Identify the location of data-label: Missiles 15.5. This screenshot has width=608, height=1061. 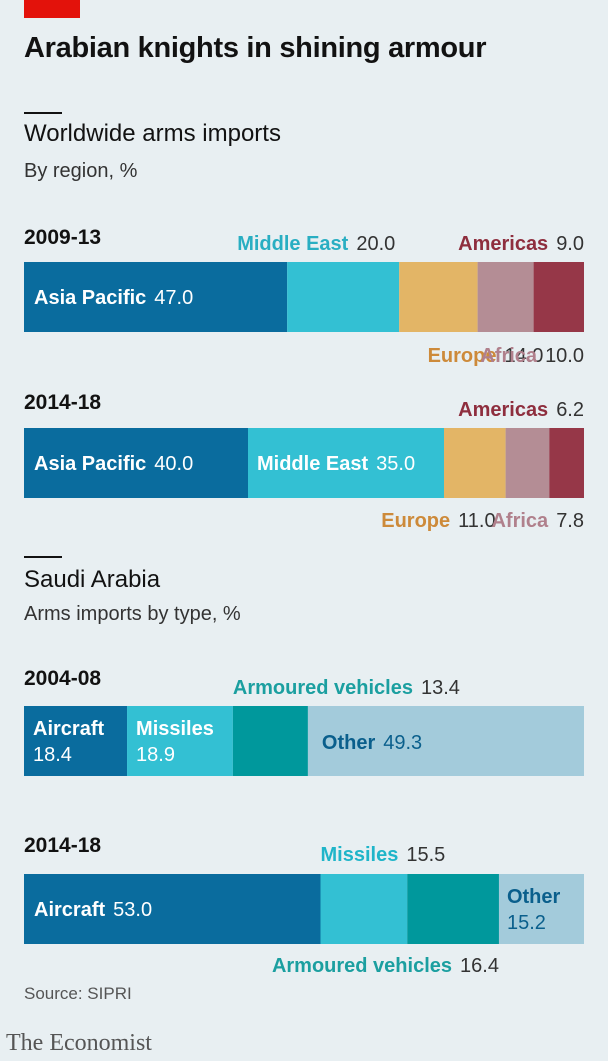
(383, 855).